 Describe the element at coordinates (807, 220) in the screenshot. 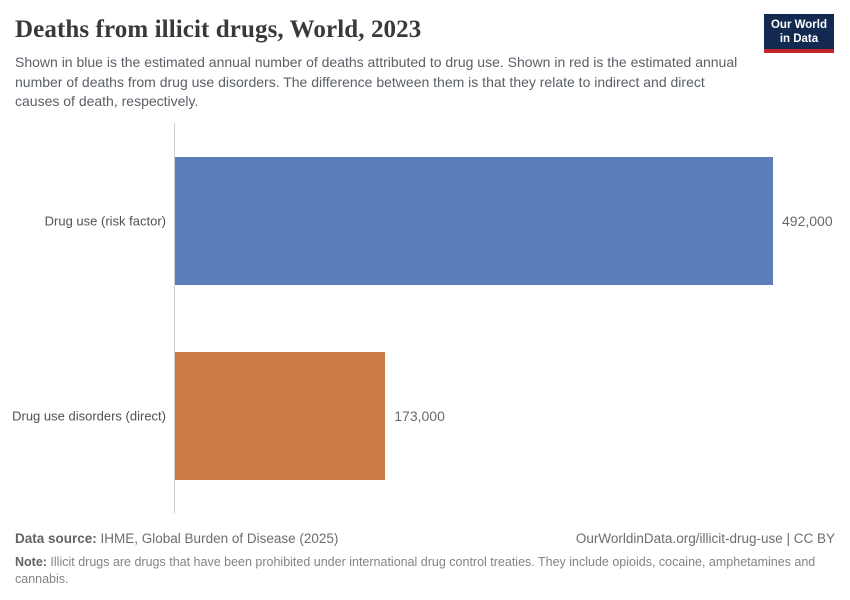

I see `value-label-drug-use: 492,000` at that location.